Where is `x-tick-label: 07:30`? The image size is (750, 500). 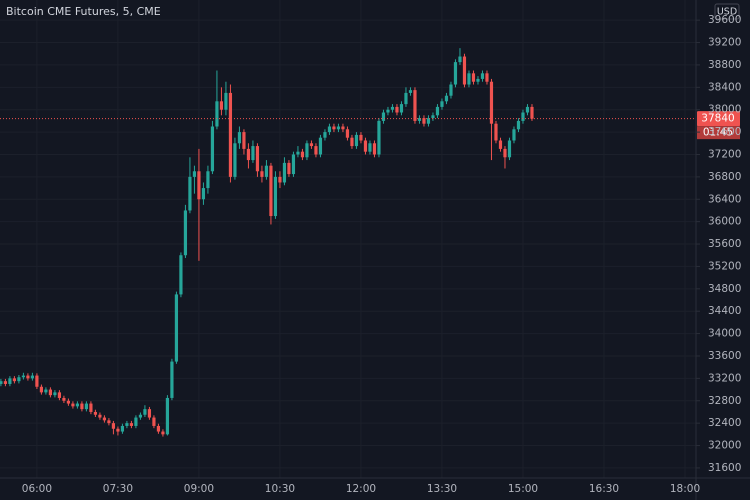
x-tick-label: 07:30 is located at coordinates (118, 489).